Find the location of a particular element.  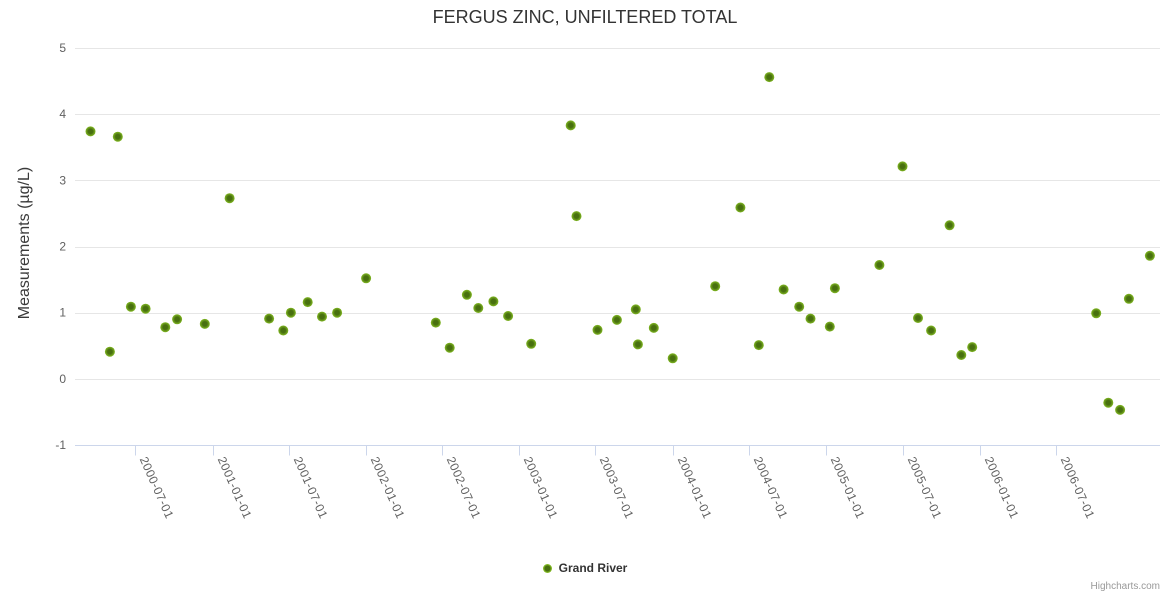

x-axis-tick-label: 2004-07-01 is located at coordinates (771, 488).